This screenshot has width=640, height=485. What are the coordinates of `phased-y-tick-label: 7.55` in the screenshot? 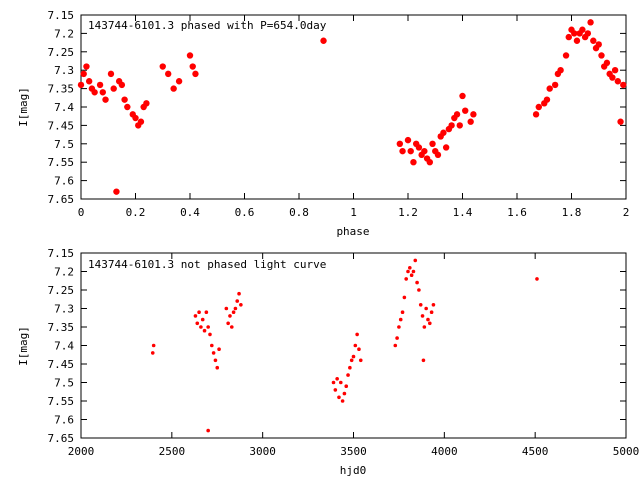 It's located at (61, 162).